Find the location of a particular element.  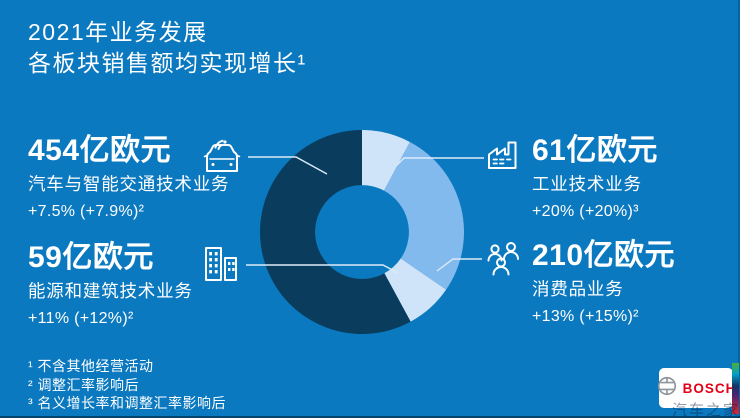

industrial-amount: 61亿欧元 is located at coordinates (638, 151).